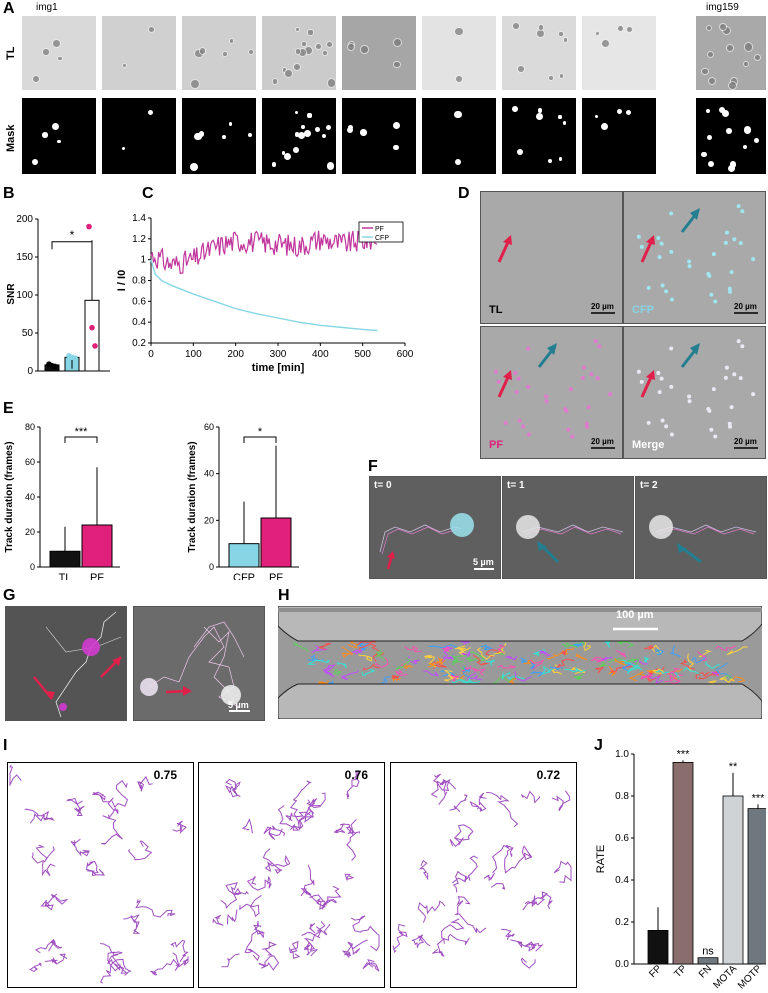 This screenshot has width=768, height=993. What do you see at coordinates (551, 257) in the screenshot?
I see `fluor-tile: TL 20 µm` at bounding box center [551, 257].